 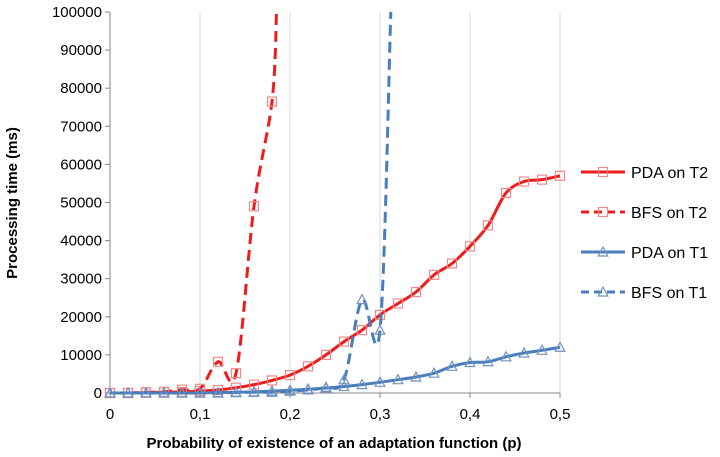 I want to click on legend-label: BFS on T2, so click(x=669, y=213).